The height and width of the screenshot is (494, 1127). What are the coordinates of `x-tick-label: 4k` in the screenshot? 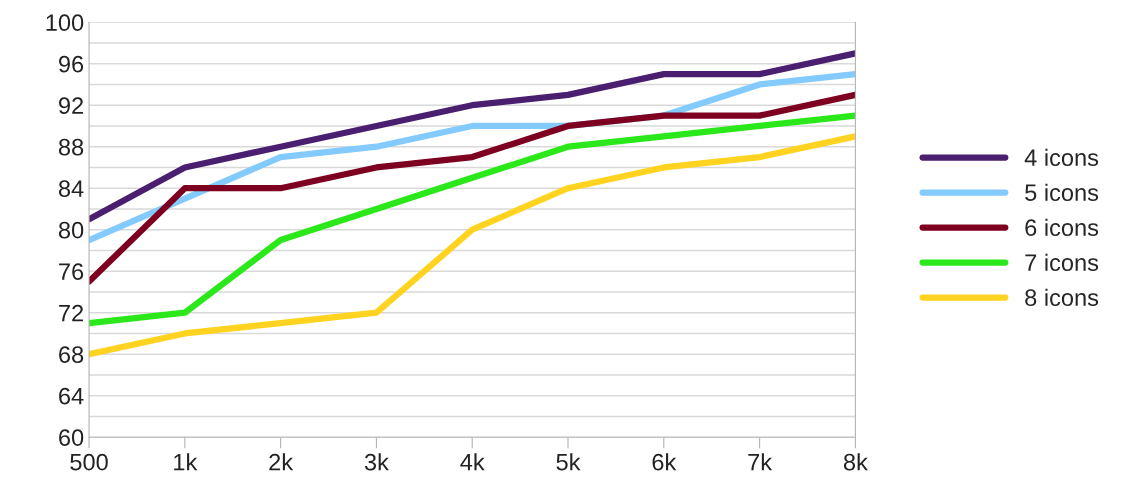 It's located at (472, 462).